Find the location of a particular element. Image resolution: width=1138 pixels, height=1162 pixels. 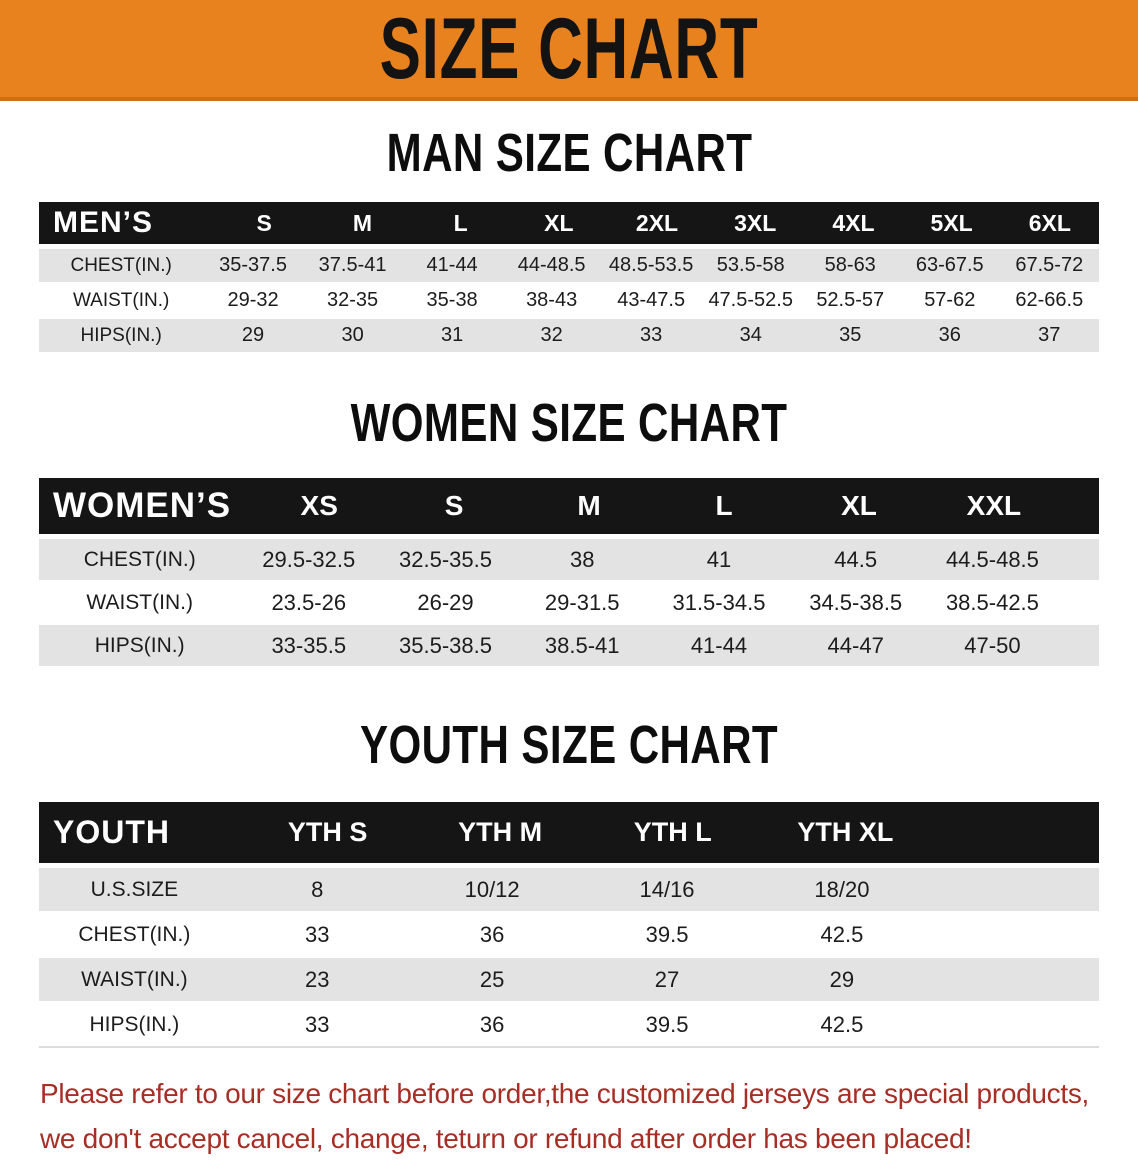

value-cell: 33-35.5 is located at coordinates (309, 645).